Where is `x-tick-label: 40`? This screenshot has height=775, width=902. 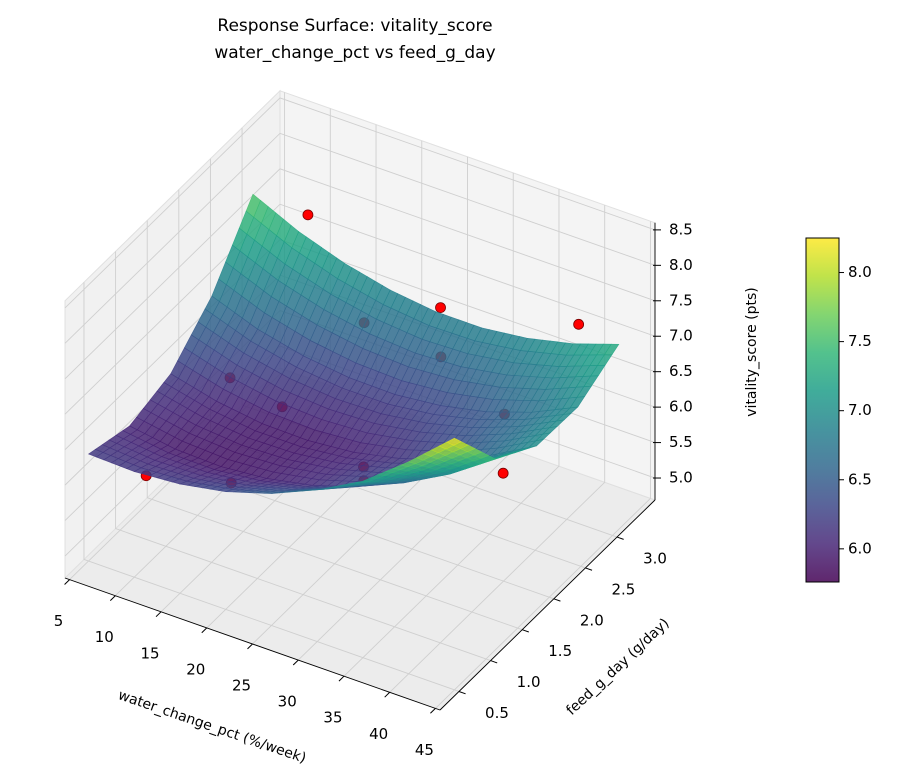
x-tick-label: 40 is located at coordinates (378, 734).